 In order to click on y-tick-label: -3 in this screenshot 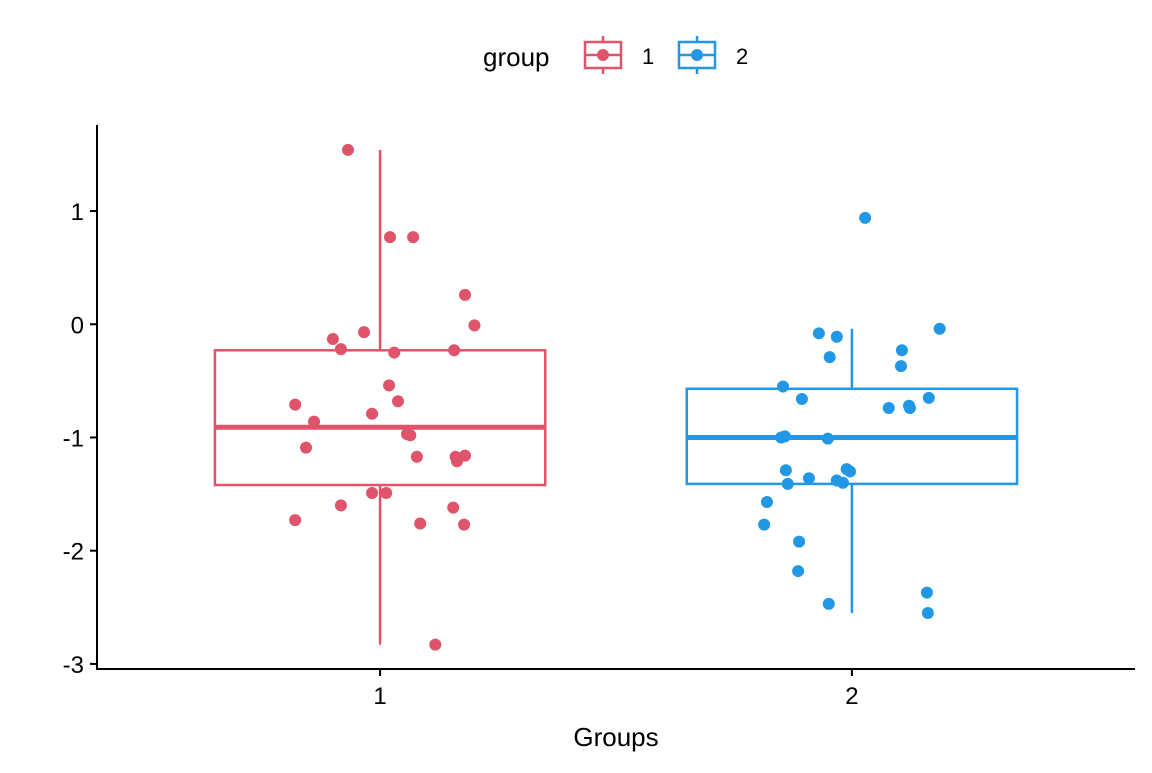, I will do `click(73, 665)`.